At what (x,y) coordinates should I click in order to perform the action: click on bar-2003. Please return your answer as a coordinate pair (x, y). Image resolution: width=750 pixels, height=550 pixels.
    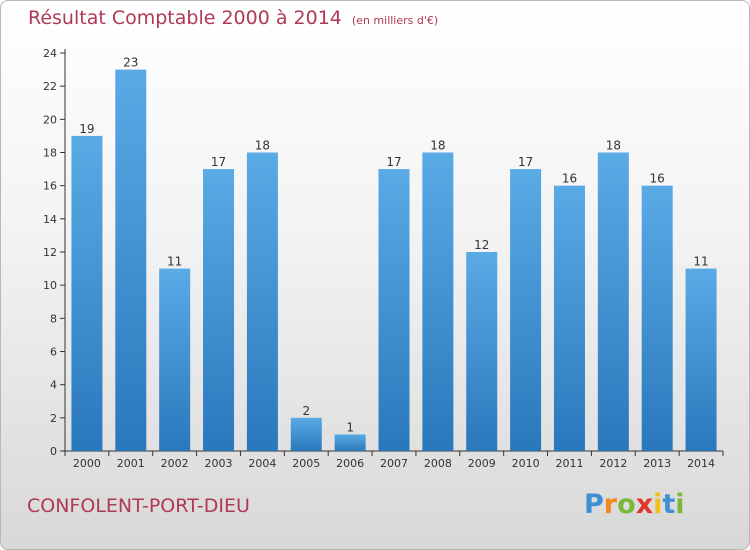
    Looking at the image, I should click on (219, 310).